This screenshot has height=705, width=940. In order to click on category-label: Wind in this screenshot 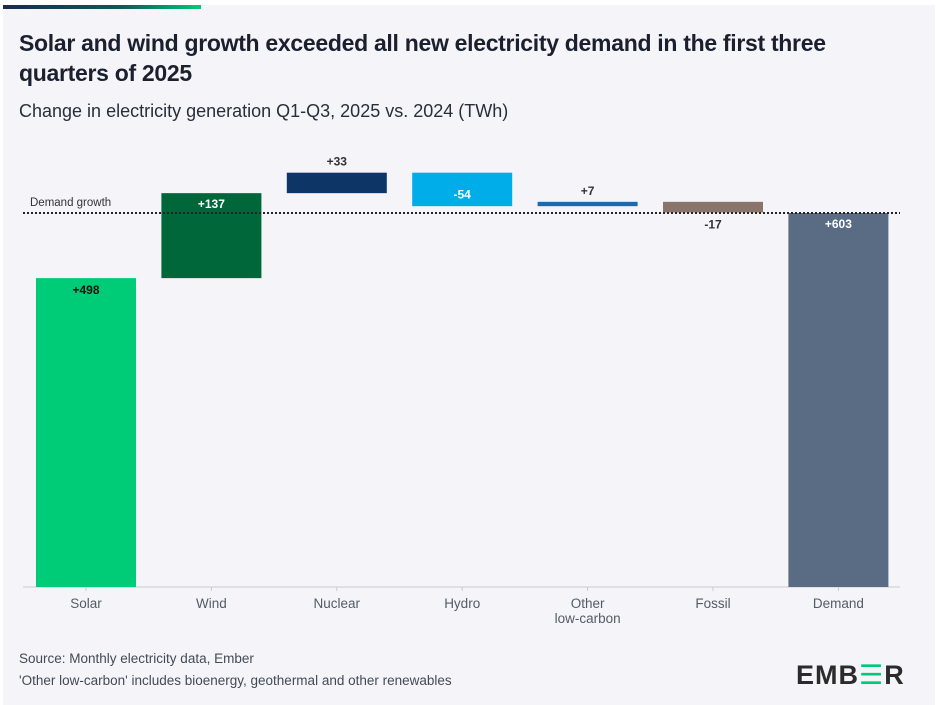, I will do `click(211, 603)`.